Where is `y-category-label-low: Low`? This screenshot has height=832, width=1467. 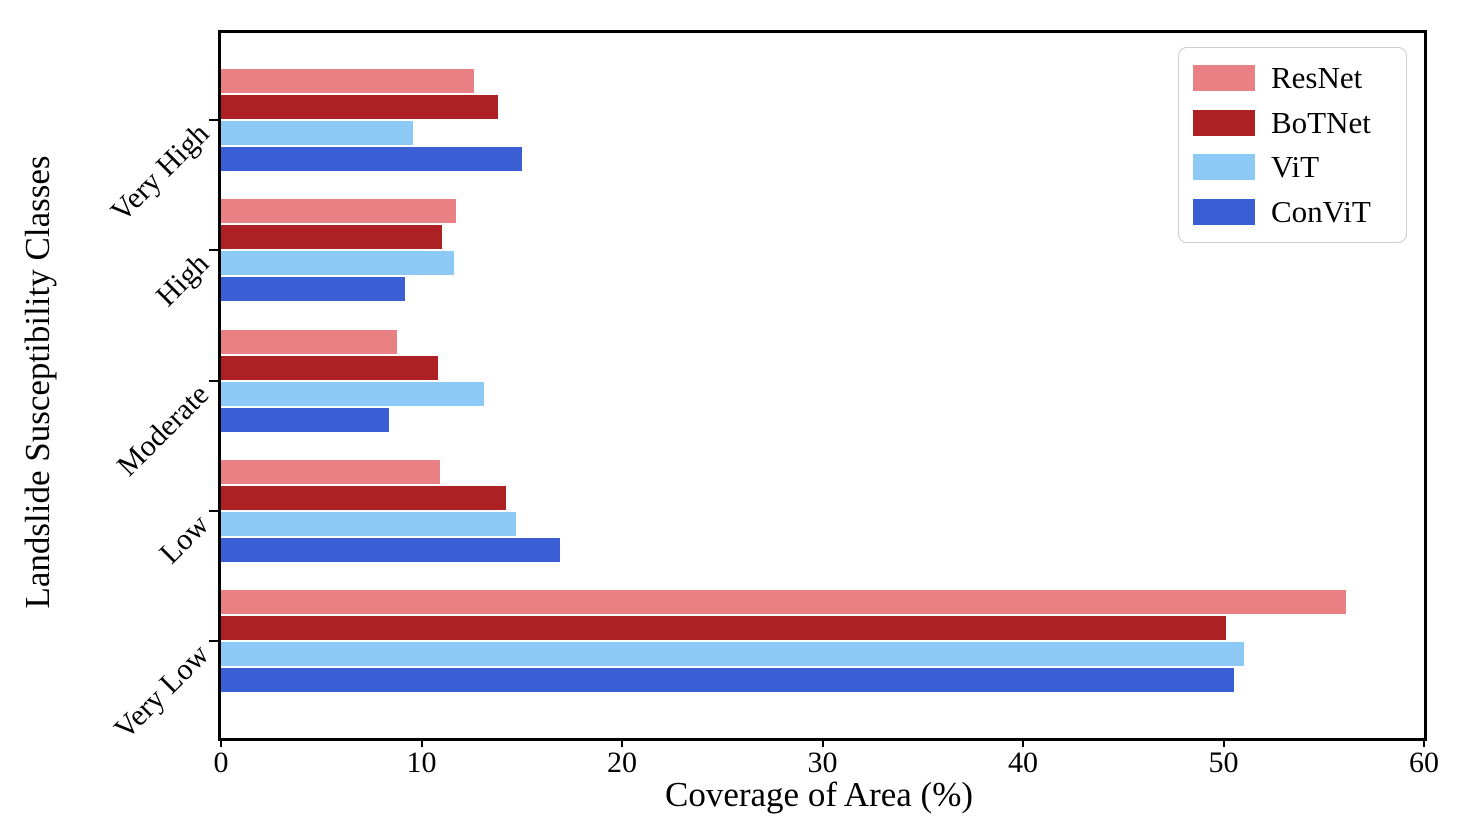
y-category-label-low: Low is located at coordinates (184, 538).